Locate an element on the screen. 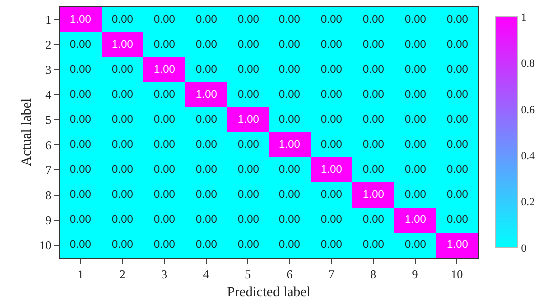 The height and width of the screenshot is (303, 550). color-bar-label: 0.4 is located at coordinates (528, 156).